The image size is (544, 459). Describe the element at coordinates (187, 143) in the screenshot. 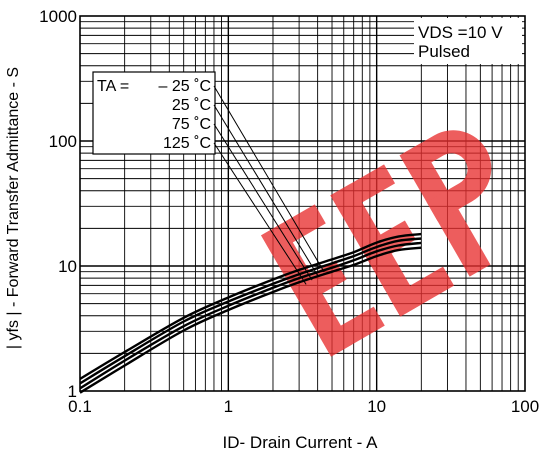

I see `legend-entry-125: 125 ˚C` at that location.